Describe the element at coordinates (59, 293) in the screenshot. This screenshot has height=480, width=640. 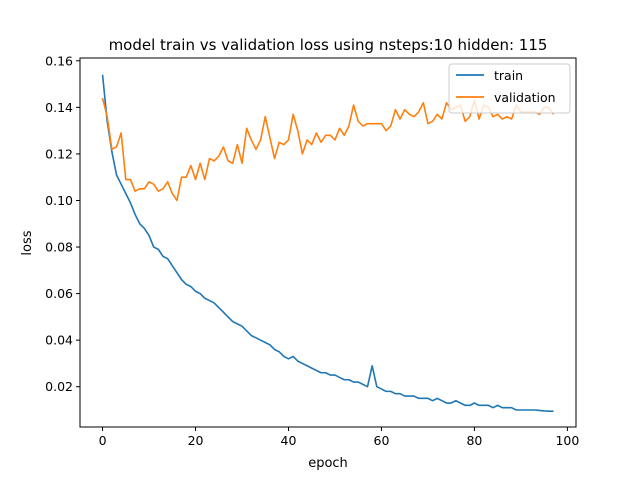
I see `y-tick-label: 0.06` at that location.